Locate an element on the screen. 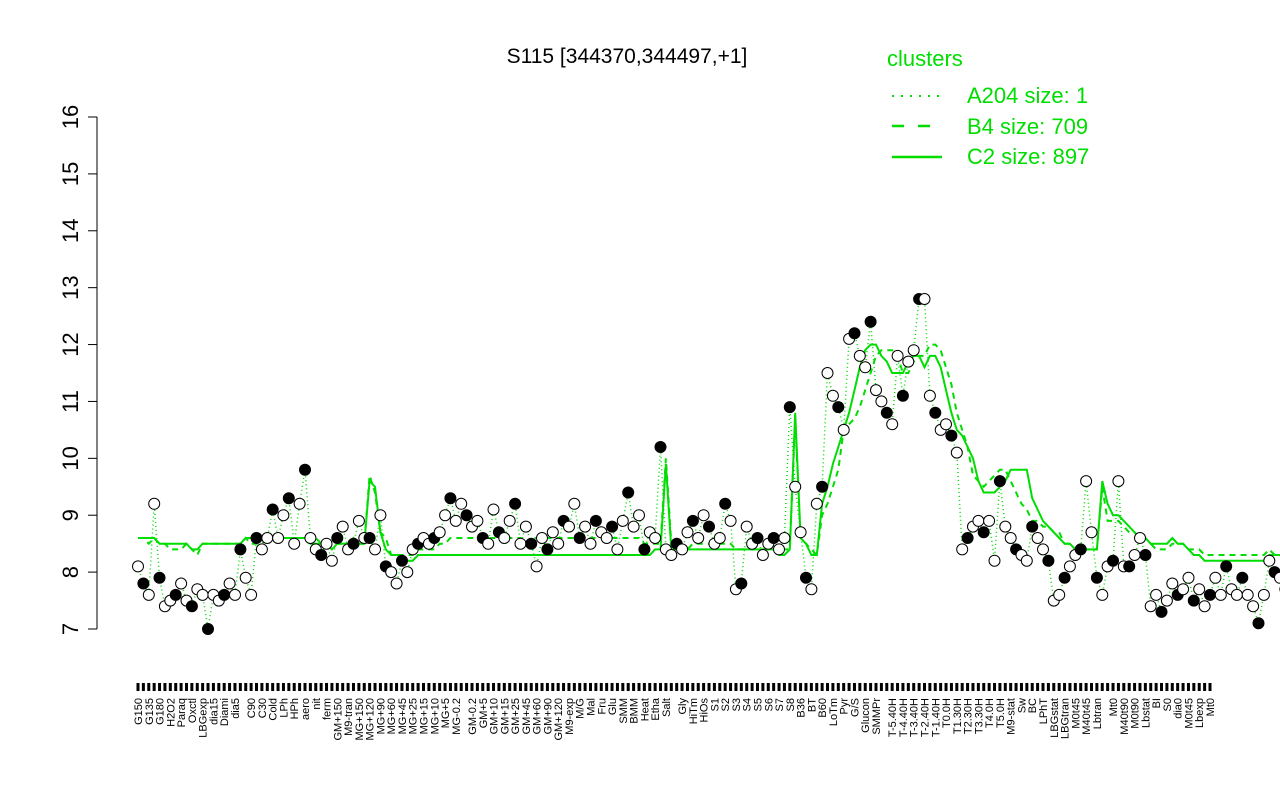 This screenshot has width=1280, height=800. y-axis: 7 8 9 10 11 12 13 14 15 16 is located at coordinates (78, 370).